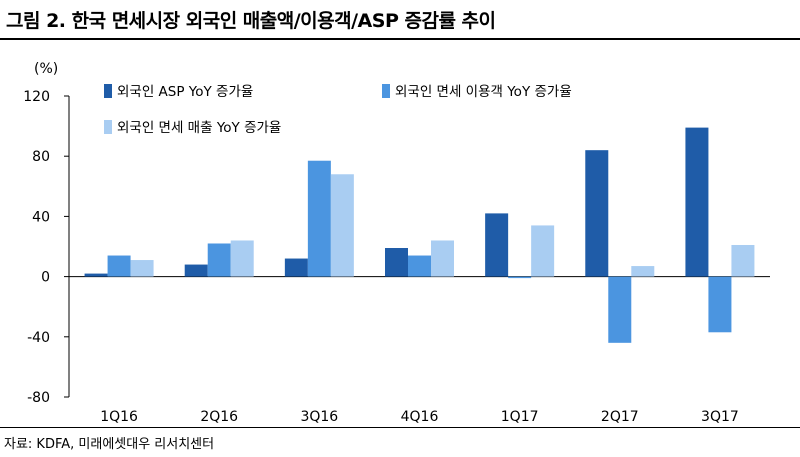  What do you see at coordinates (720, 417) in the screenshot?
I see `x-tick-label: 3Q17` at bounding box center [720, 417].